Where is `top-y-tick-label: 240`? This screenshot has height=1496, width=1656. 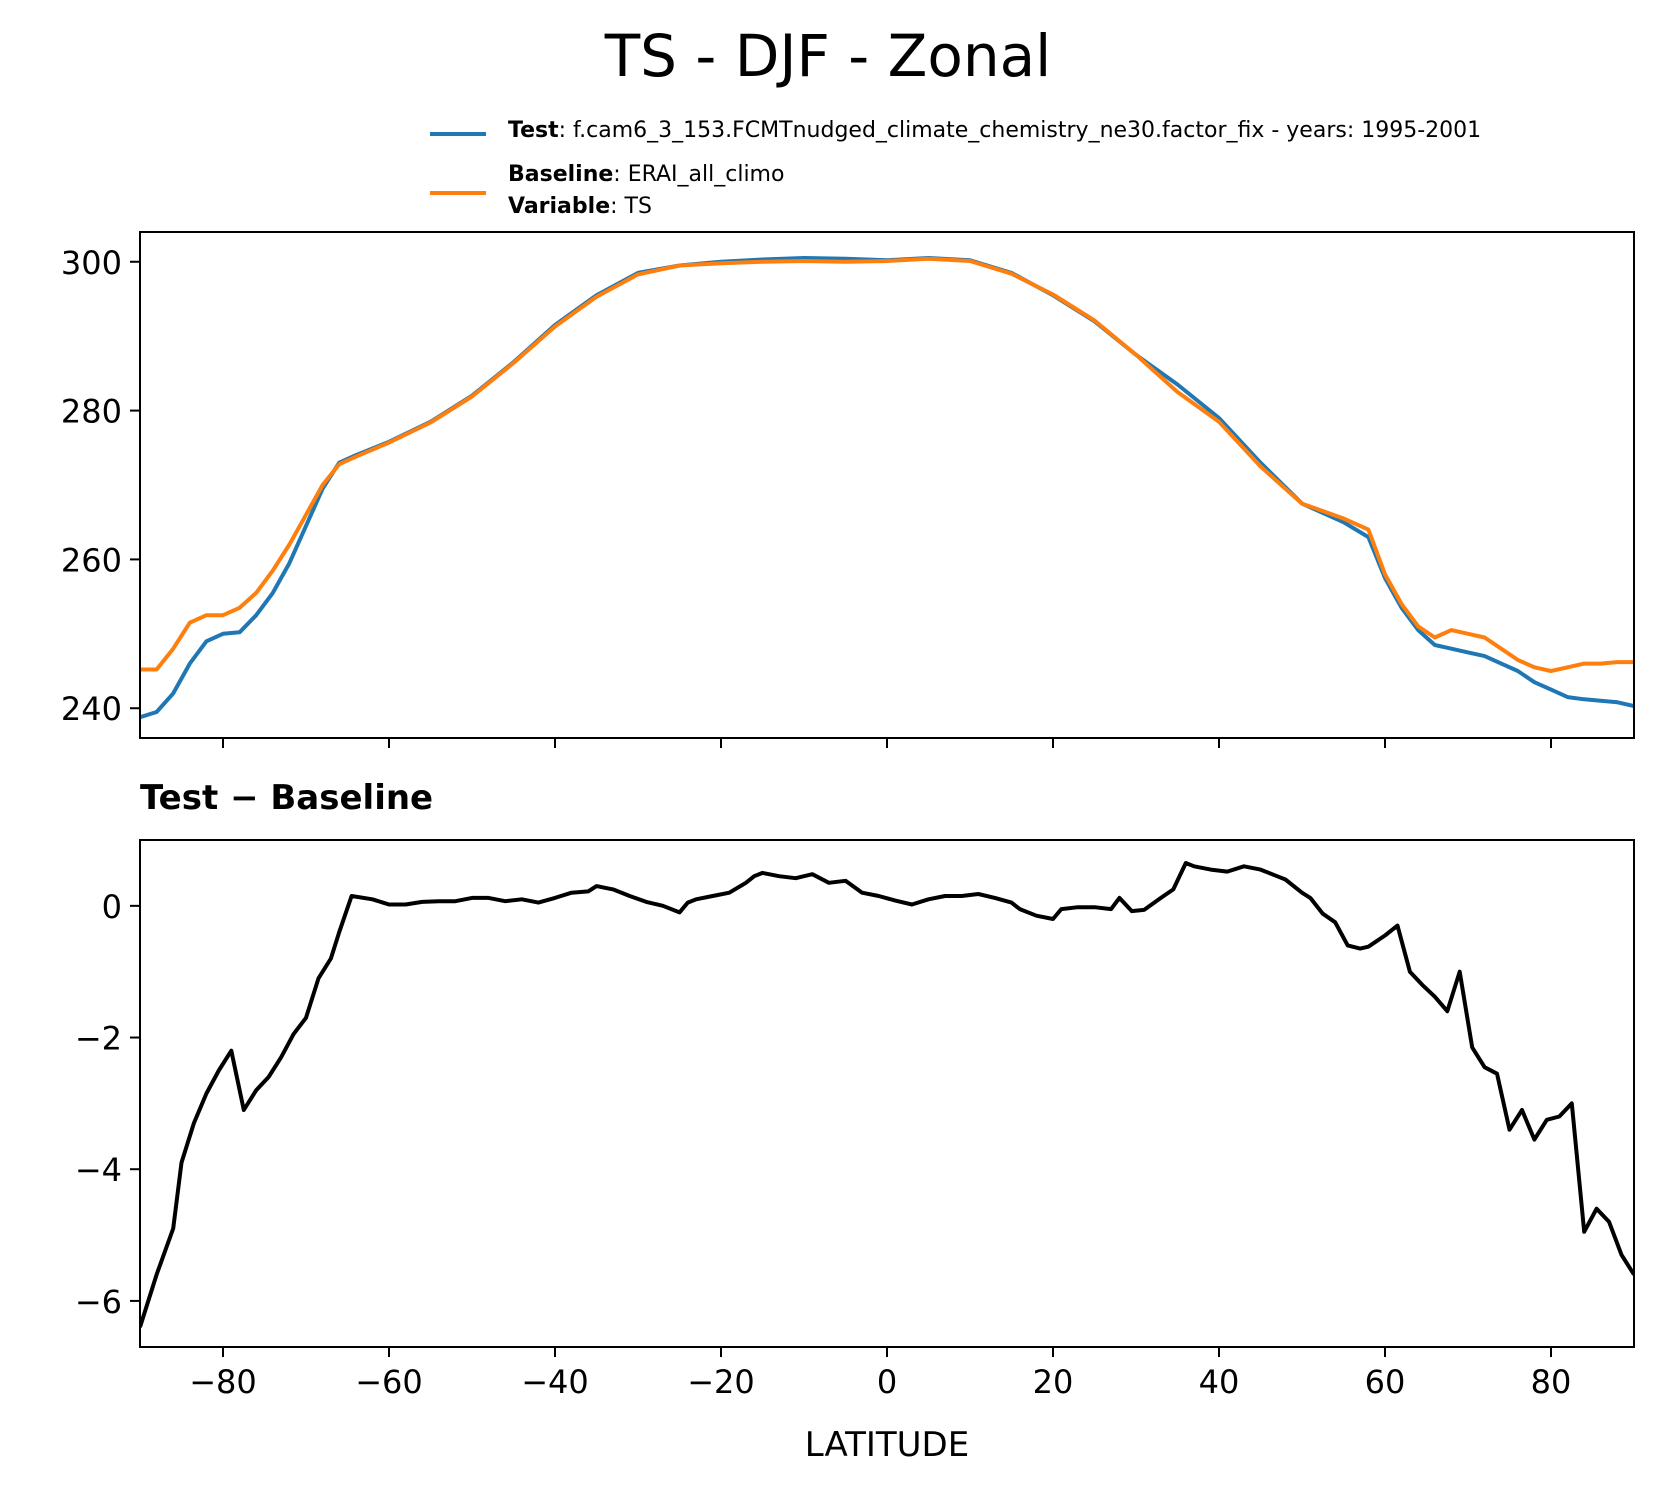
top-y-tick-label: 240 is located at coordinates (91, 709).